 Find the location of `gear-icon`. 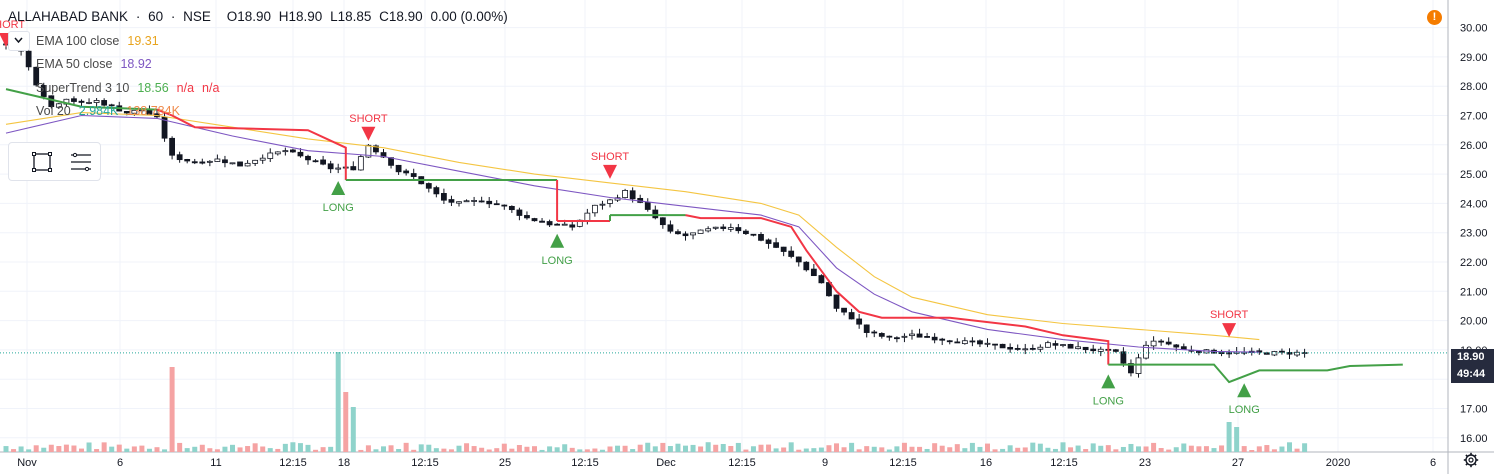

gear-icon is located at coordinates (1471, 460).